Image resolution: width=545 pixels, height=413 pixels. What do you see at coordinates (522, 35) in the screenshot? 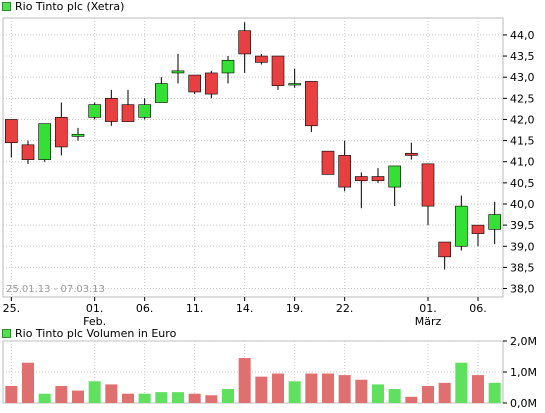
I see `price-y-tick-label: 44,0` at bounding box center [522, 35].